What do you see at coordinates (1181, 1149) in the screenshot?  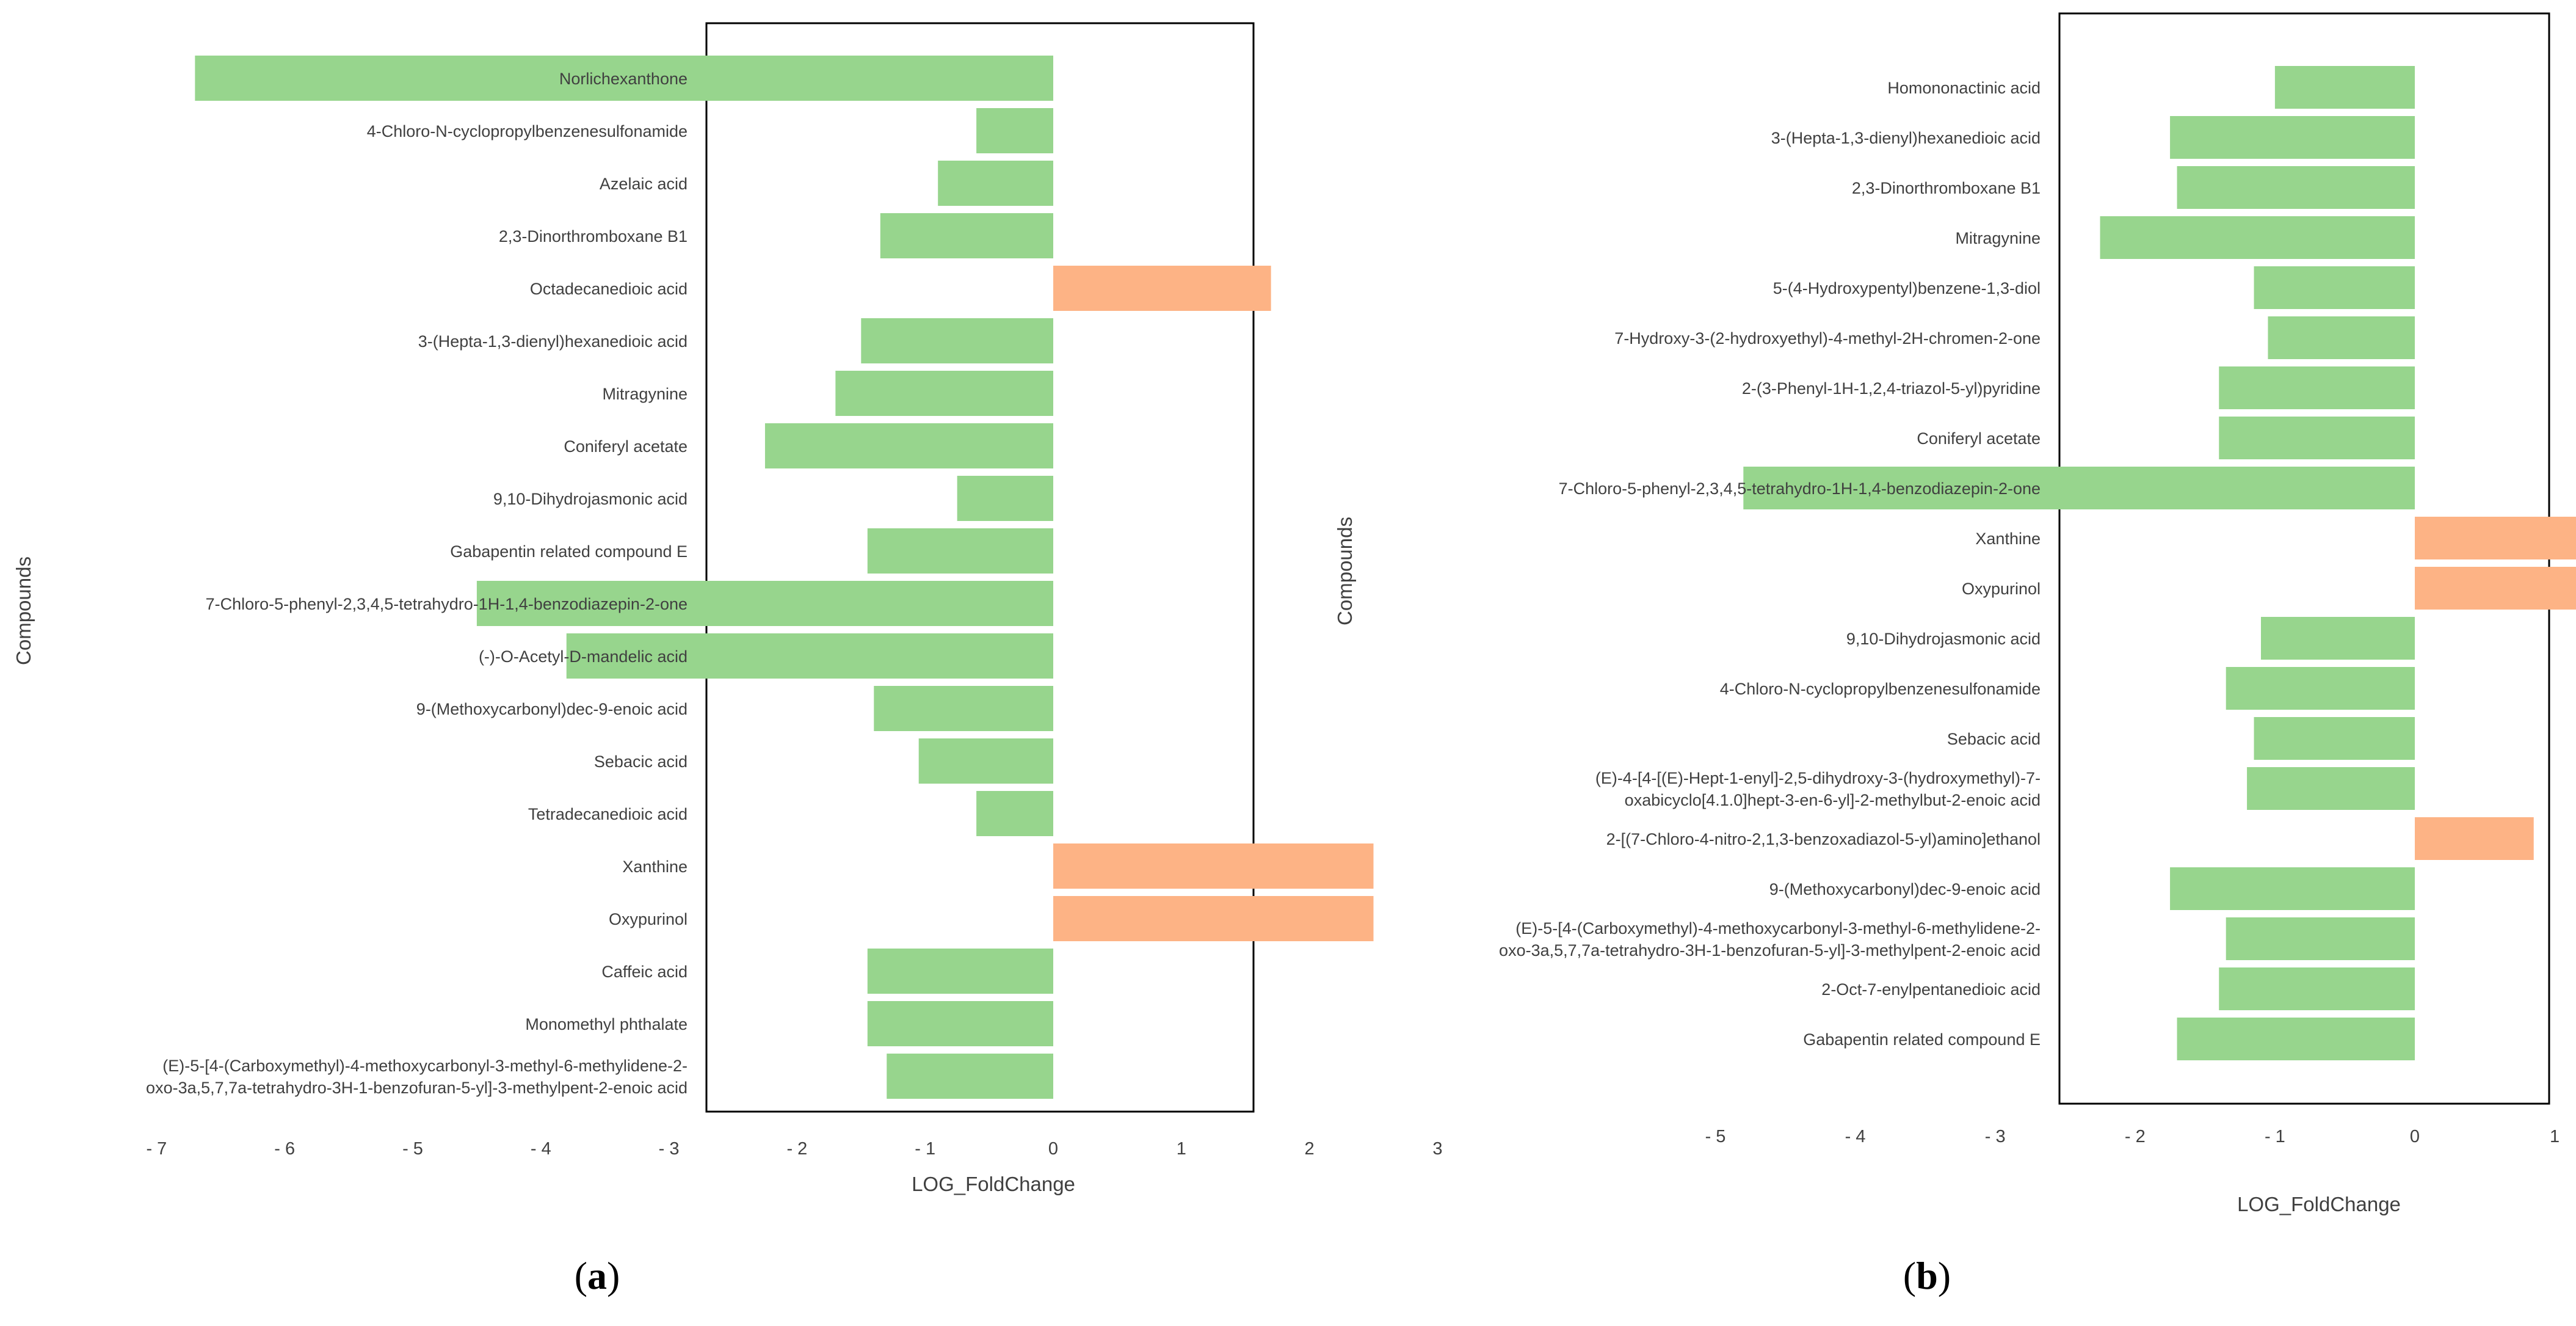 I see `x-tick-label-a-8: 1` at bounding box center [1181, 1149].